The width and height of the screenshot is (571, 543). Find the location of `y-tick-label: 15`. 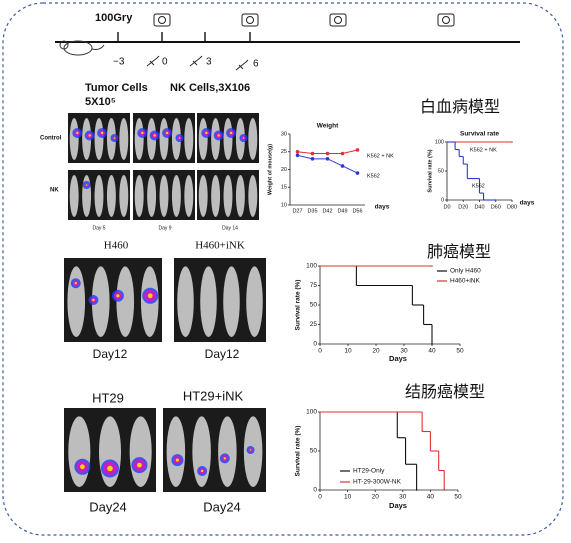

y-tick-label: 15 is located at coordinates (284, 188).